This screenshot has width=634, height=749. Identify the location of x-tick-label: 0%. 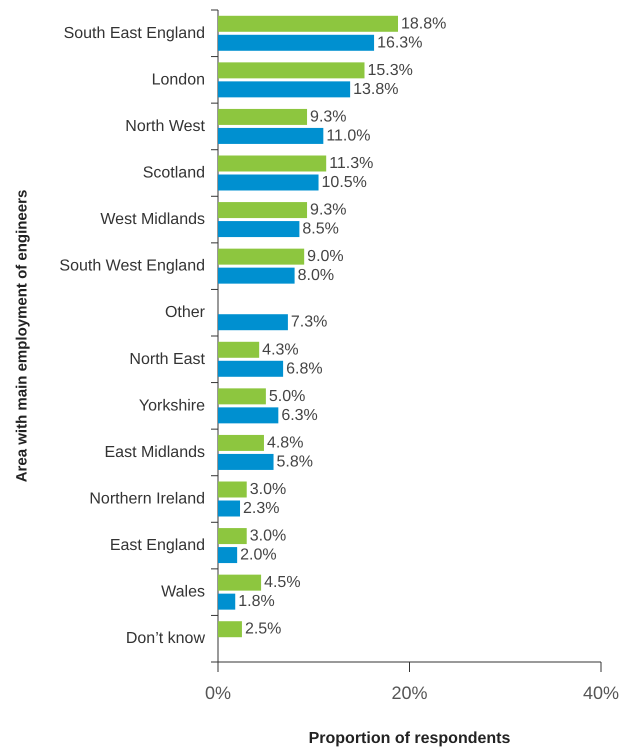
(218, 693).